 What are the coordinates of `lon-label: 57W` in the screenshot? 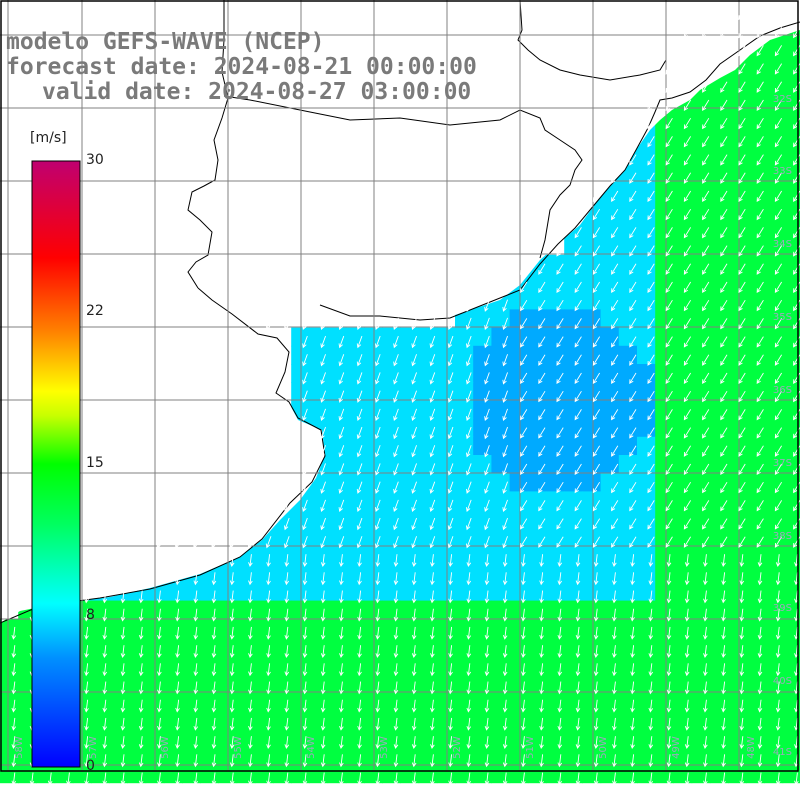 It's located at (93, 747).